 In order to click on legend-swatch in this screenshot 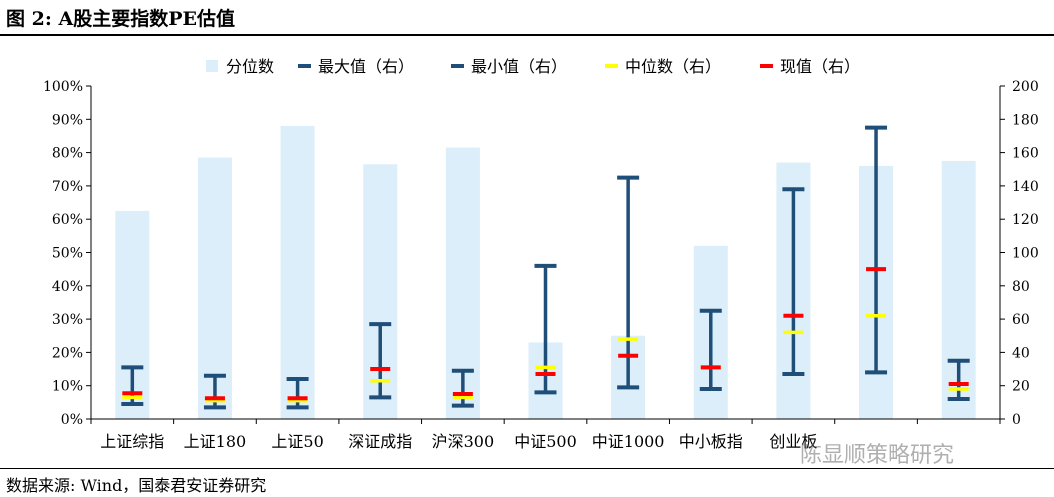, I will do `click(212, 66)`.